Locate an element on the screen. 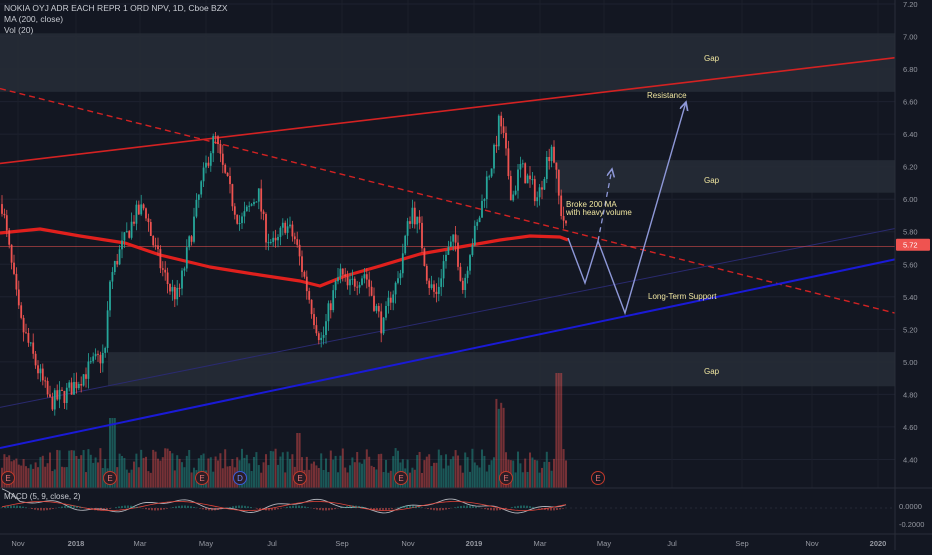 This screenshot has height=555, width=932. time-axis-tick-label: Sep is located at coordinates (341, 543).